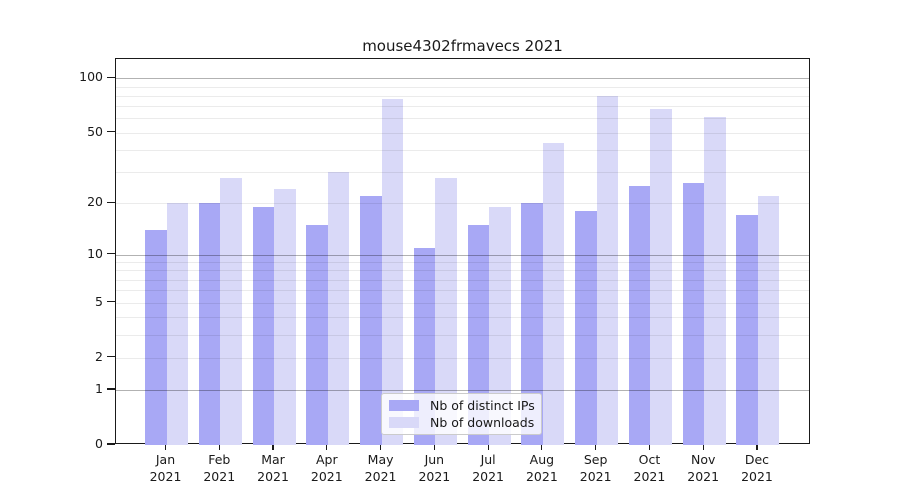 The height and width of the screenshot is (500, 900). I want to click on x-tick-label: May 2021, so click(380, 468).